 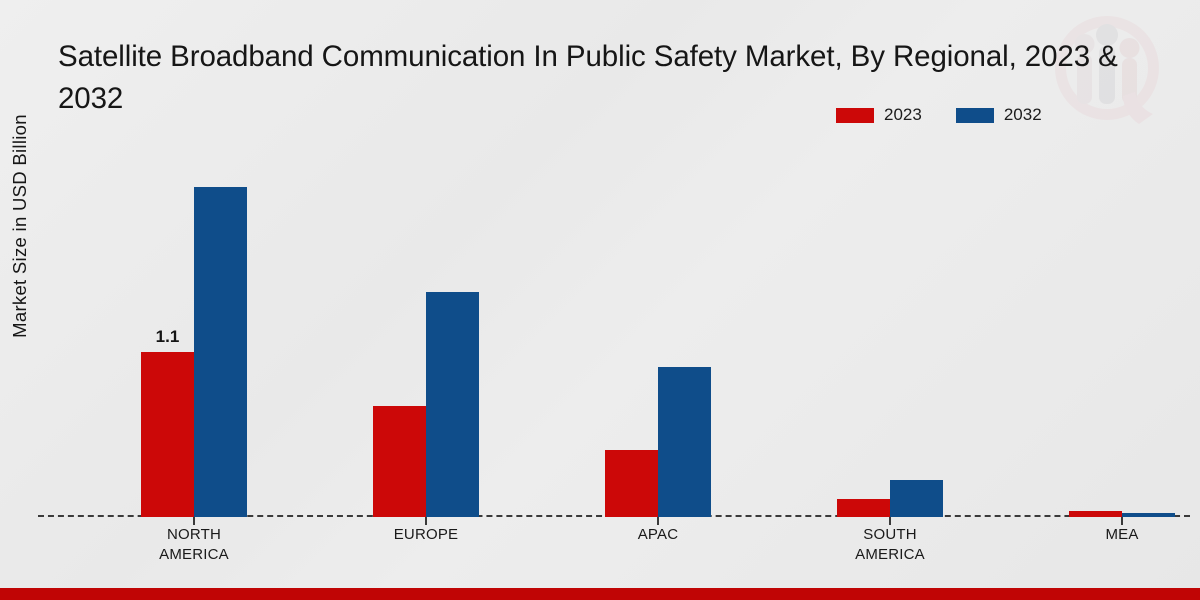 I want to click on legend-label-2023: 2023, so click(x=903, y=114).